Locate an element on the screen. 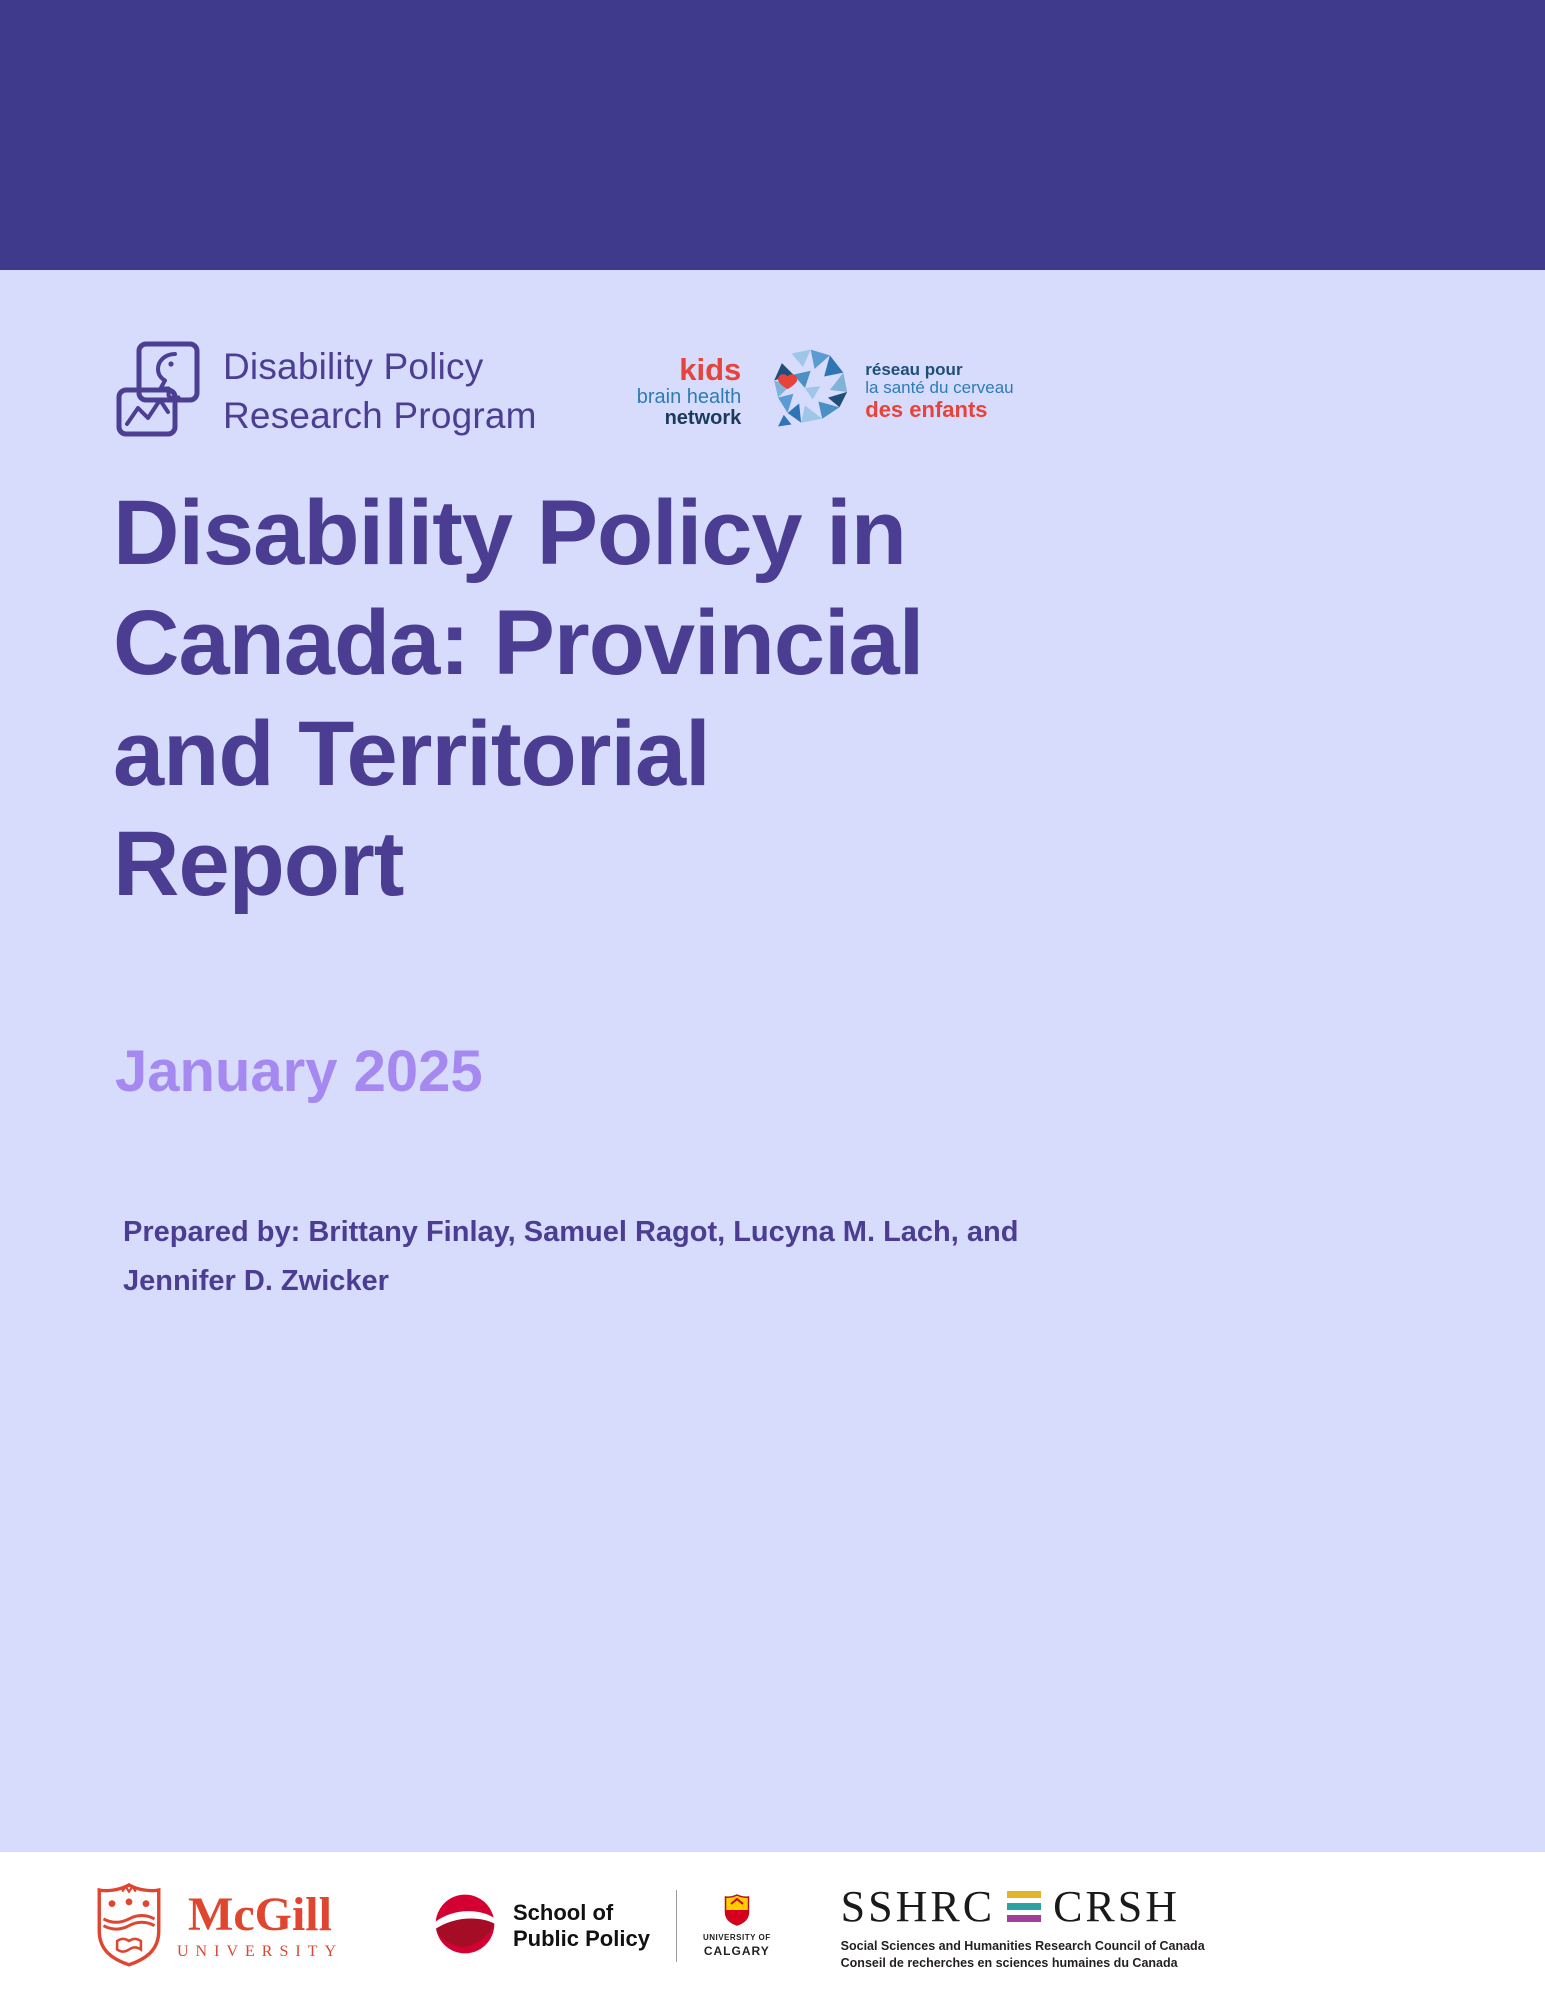  dprp-line2: Research Program is located at coordinates (380, 415).